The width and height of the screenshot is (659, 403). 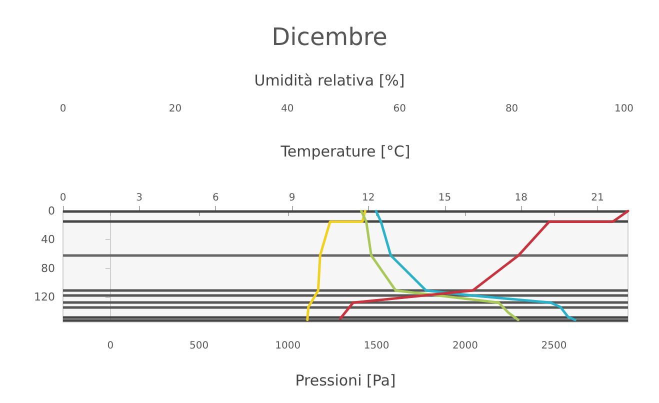 What do you see at coordinates (399, 109) in the screenshot?
I see `text: 60` at bounding box center [399, 109].